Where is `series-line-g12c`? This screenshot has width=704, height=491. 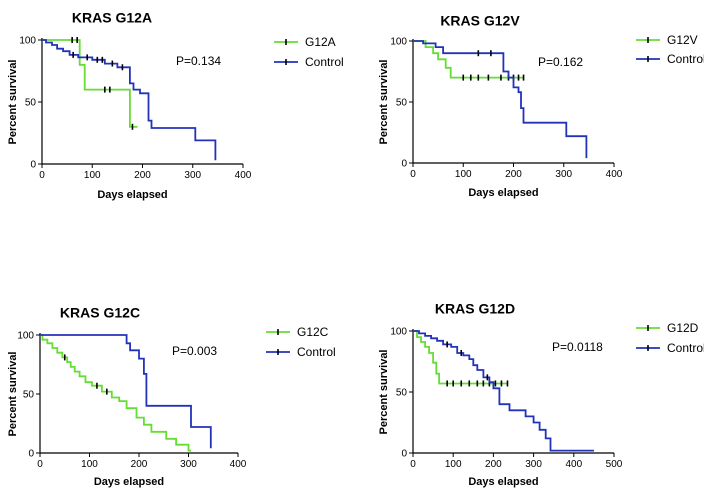 series-line-g12c is located at coordinates (115, 393).